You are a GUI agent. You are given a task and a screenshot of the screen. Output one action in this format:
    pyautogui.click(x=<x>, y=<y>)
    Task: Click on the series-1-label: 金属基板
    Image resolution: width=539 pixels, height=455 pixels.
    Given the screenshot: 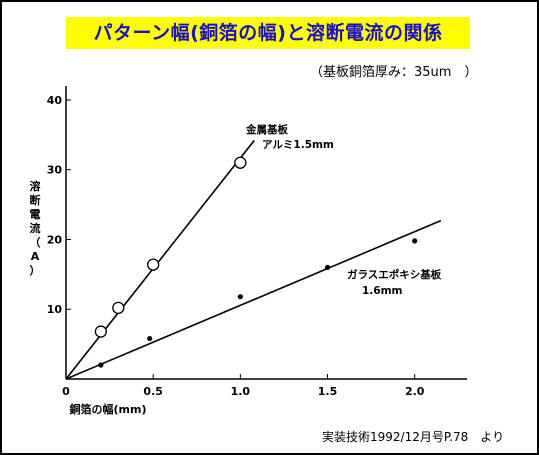 What is the action you would take?
    pyautogui.click(x=266, y=129)
    